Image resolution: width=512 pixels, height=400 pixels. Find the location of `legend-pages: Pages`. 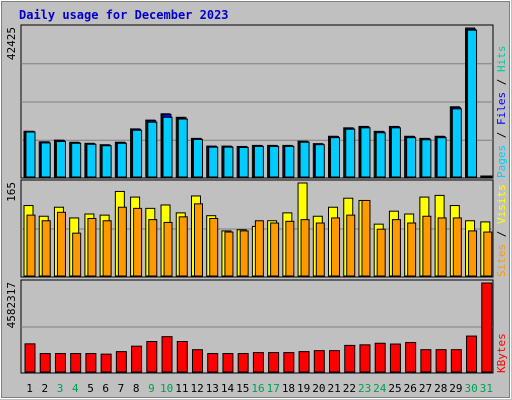

legend-pages: Pages is located at coordinates (501, 161).